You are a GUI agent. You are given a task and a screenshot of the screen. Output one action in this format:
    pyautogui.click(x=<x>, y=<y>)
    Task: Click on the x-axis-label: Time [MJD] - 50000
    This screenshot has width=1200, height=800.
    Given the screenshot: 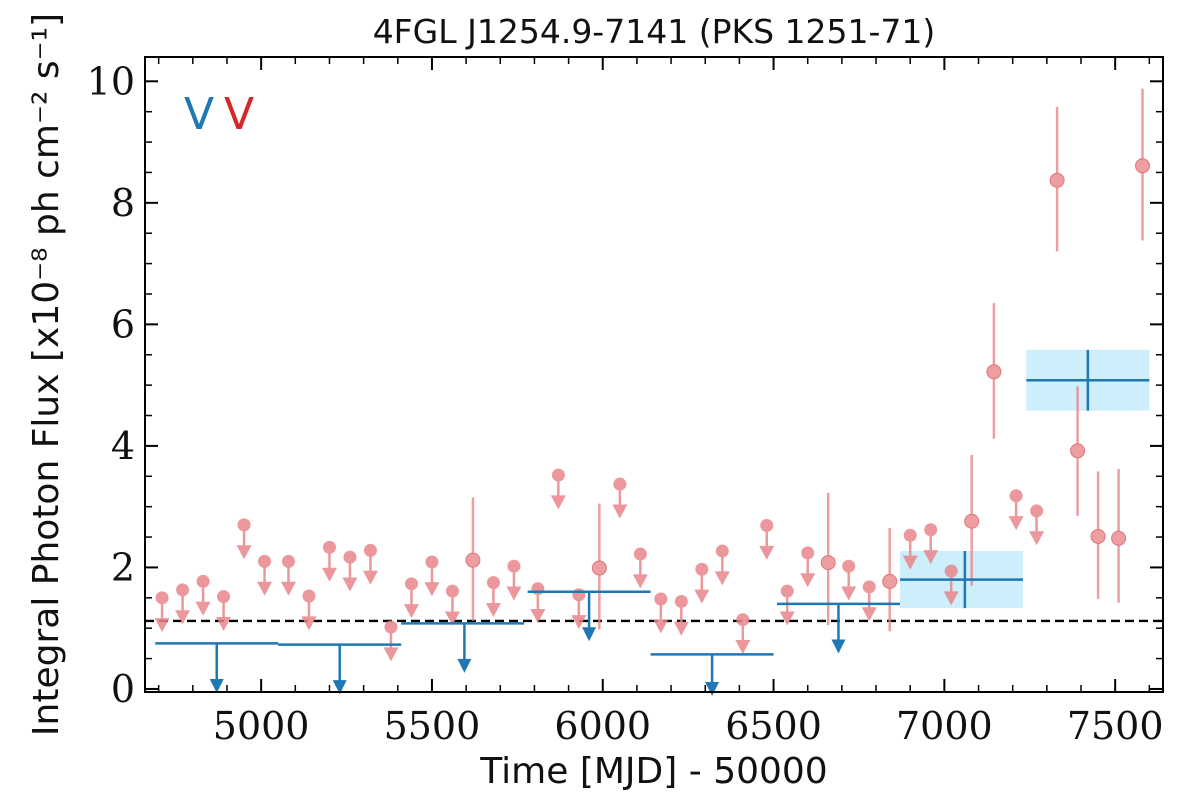 What is the action you would take?
    pyautogui.click(x=653, y=771)
    